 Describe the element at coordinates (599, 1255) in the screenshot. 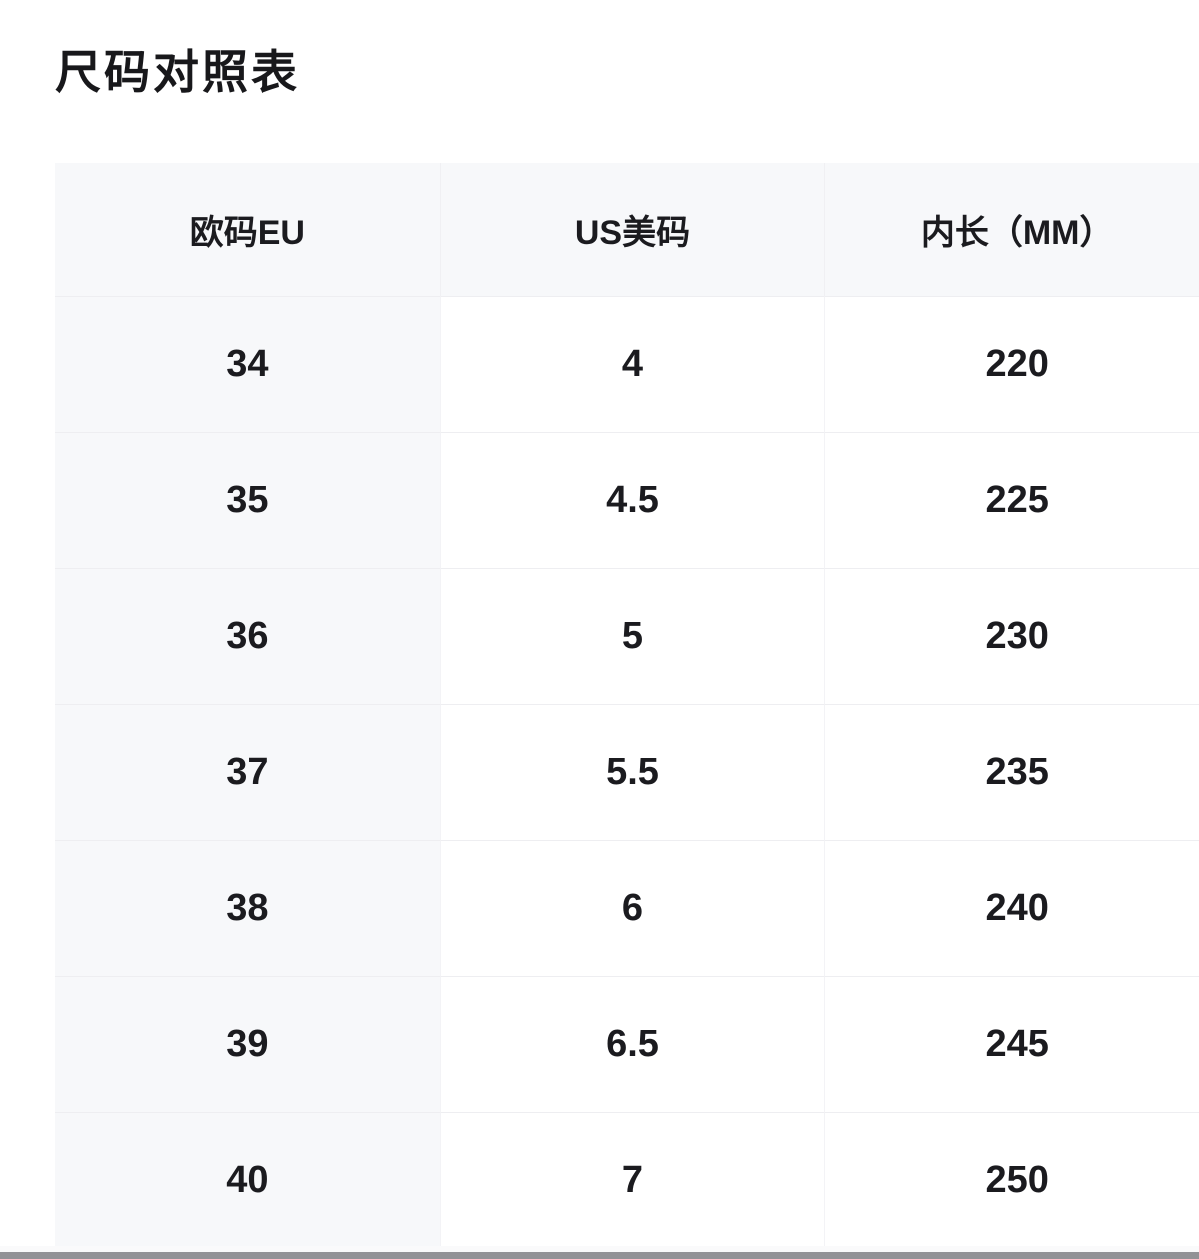

I see `bottom-divider-bar` at that location.